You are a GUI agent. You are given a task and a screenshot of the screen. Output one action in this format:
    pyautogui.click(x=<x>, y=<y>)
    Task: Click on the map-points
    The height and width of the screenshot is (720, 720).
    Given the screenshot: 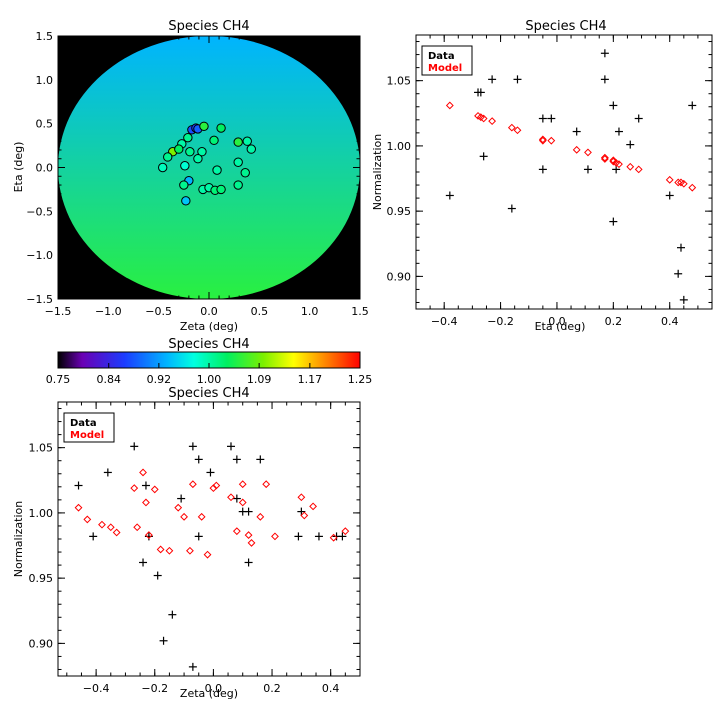 What is the action you would take?
    pyautogui.click(x=206, y=163)
    